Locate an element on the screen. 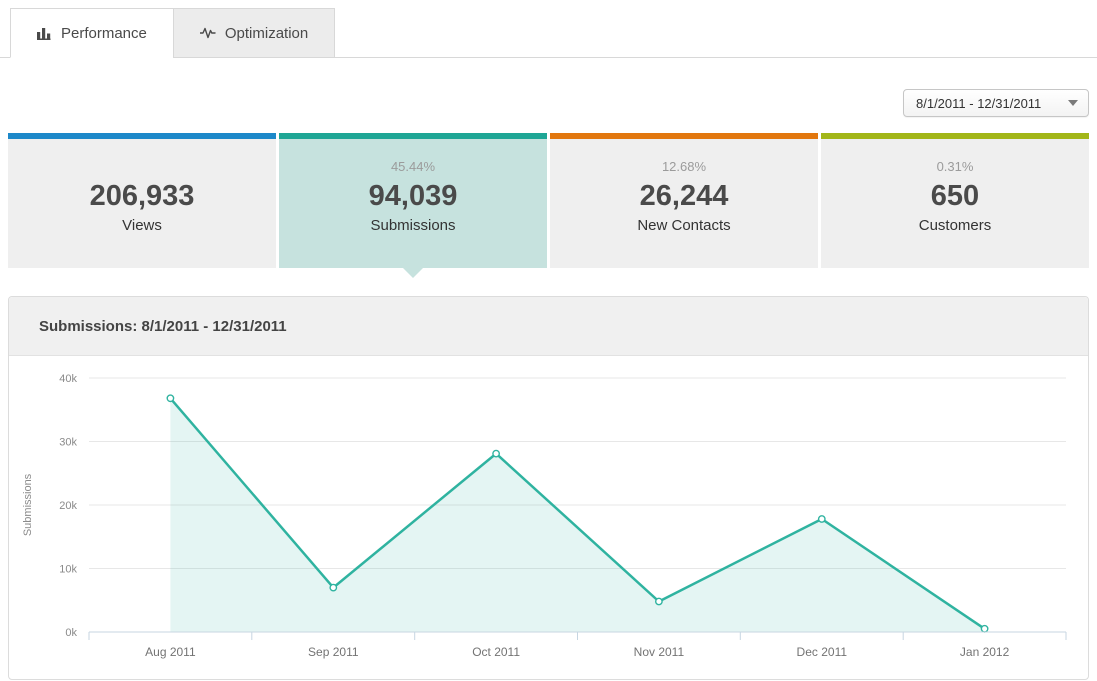 The height and width of the screenshot is (681, 1097). tab-optimization-label: Optimization is located at coordinates (266, 33).